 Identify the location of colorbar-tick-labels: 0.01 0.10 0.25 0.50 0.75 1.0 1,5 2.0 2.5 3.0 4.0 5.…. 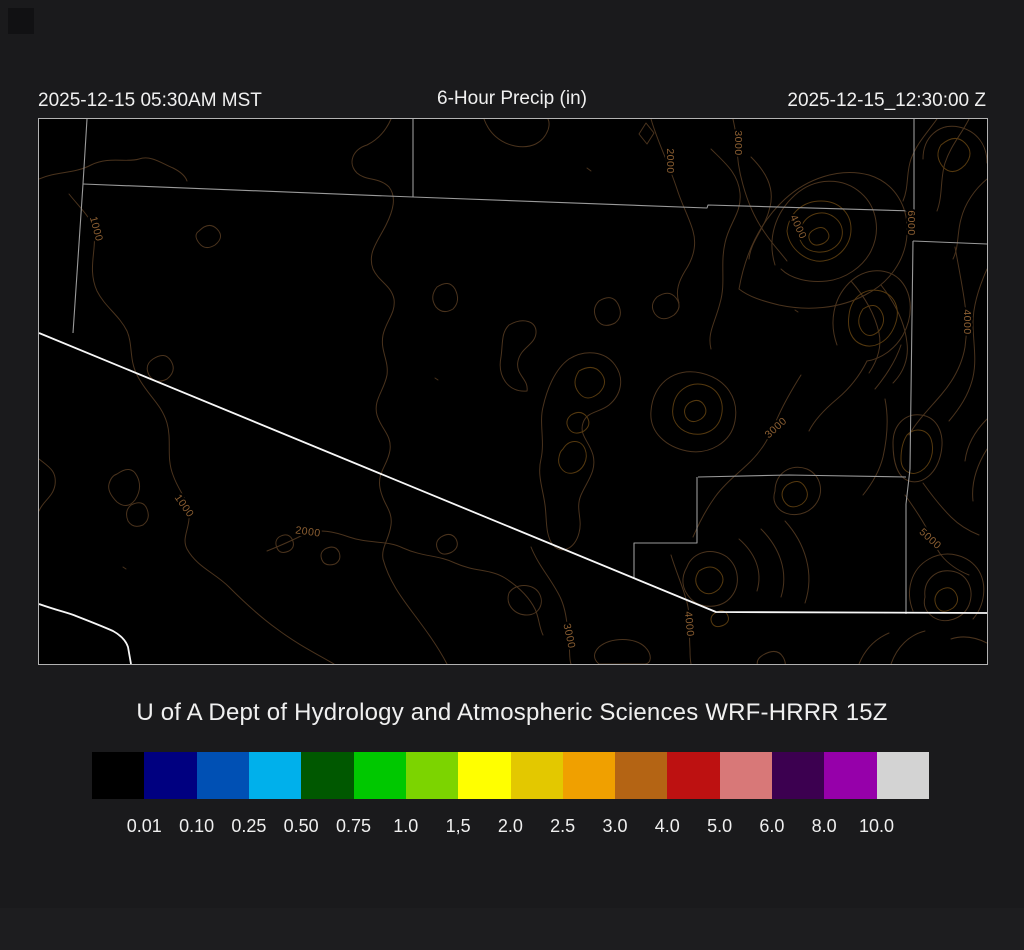
(512, 828).